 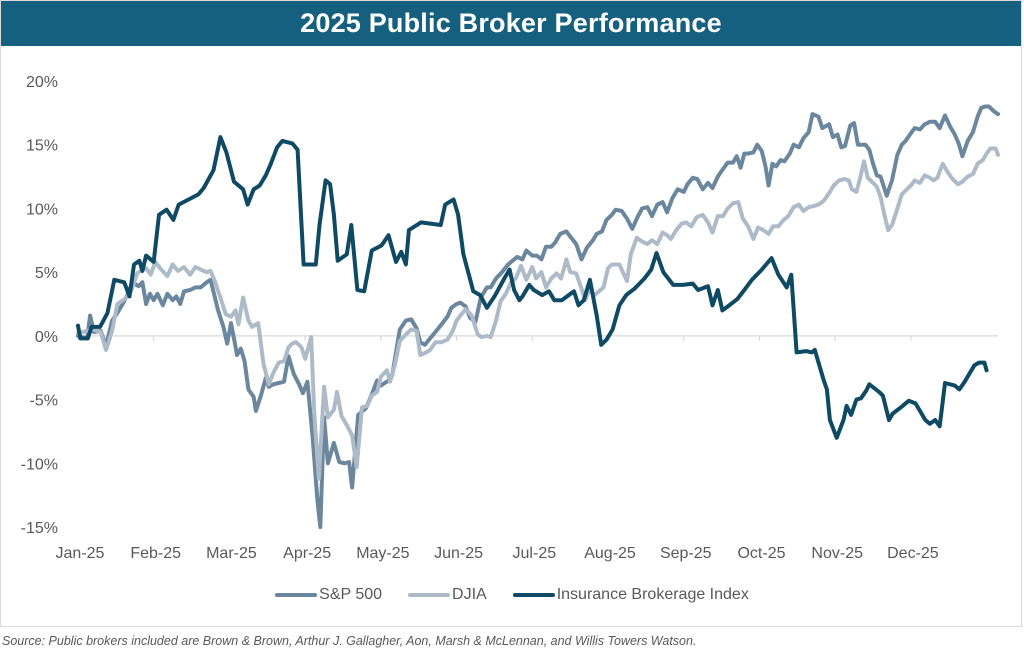 I want to click on y-axis: 20% 15% 10% 5% 0% -5% -10% -15%, so click(x=39, y=305).